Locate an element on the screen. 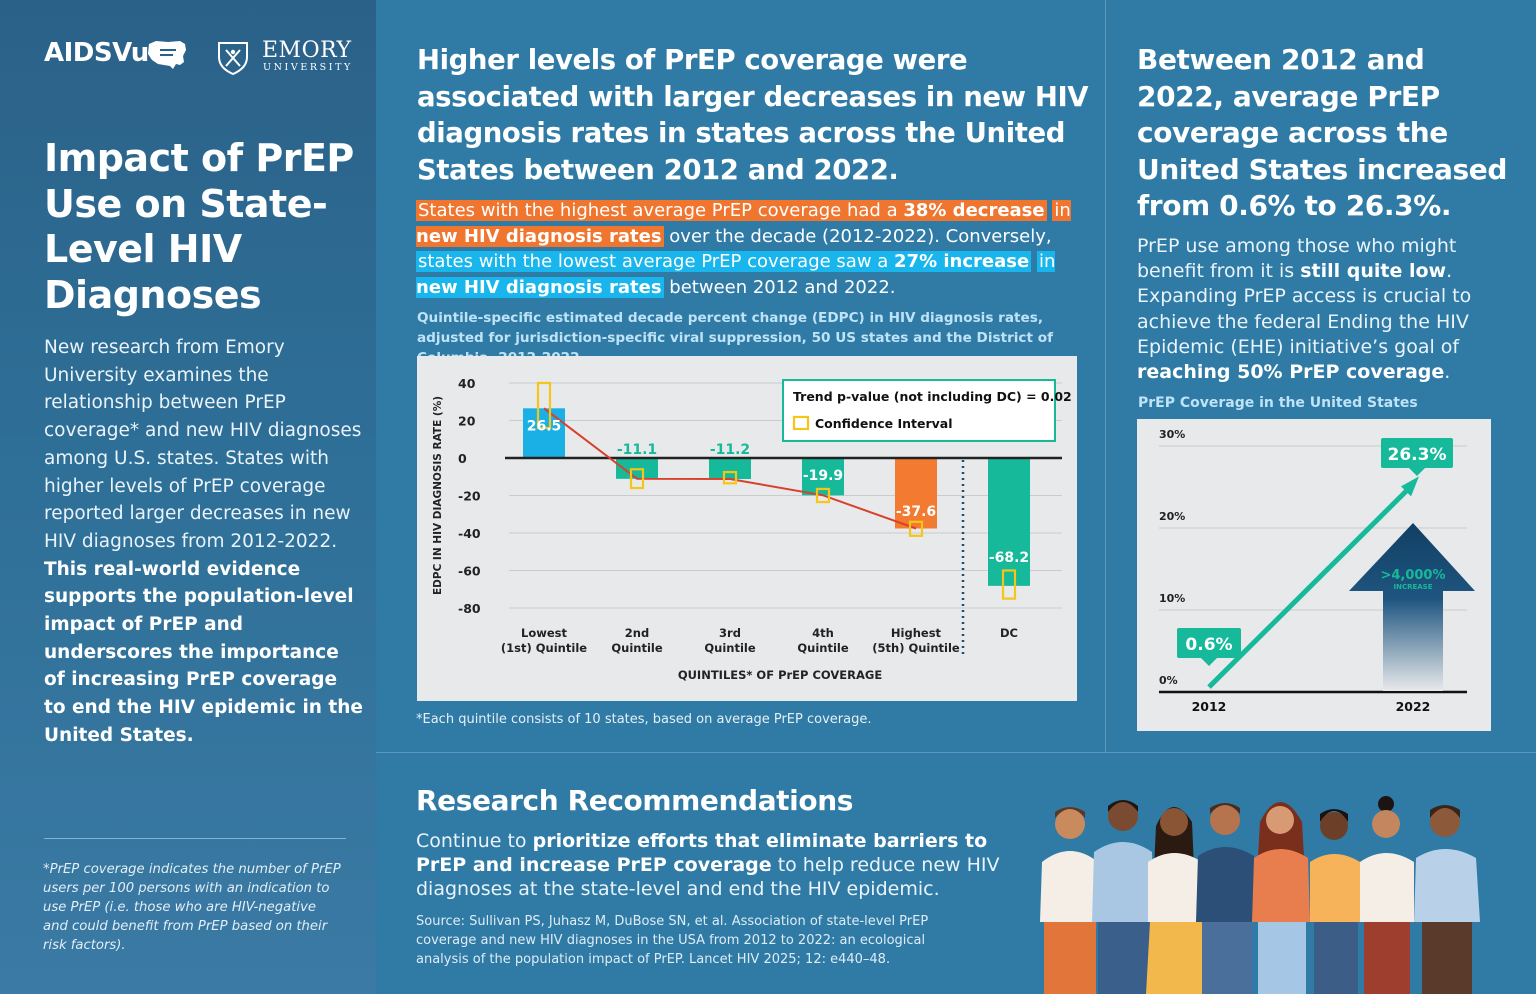  aidsvu-logo-text: AIDSVu is located at coordinates (96, 53).